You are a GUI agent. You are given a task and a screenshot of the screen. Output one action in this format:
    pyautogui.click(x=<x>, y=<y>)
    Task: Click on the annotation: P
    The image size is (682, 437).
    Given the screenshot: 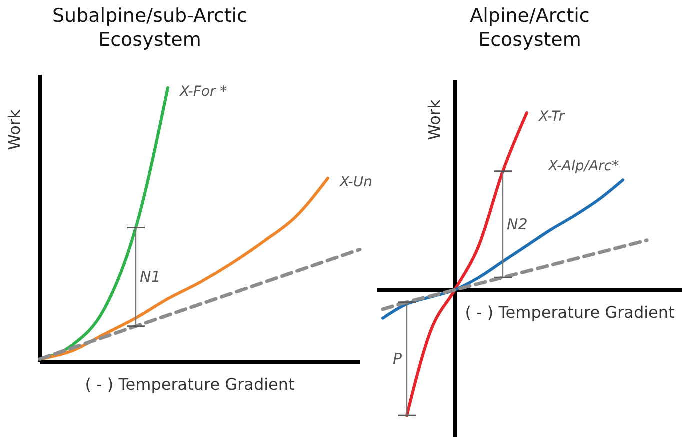 What is the action you would take?
    pyautogui.click(x=398, y=359)
    